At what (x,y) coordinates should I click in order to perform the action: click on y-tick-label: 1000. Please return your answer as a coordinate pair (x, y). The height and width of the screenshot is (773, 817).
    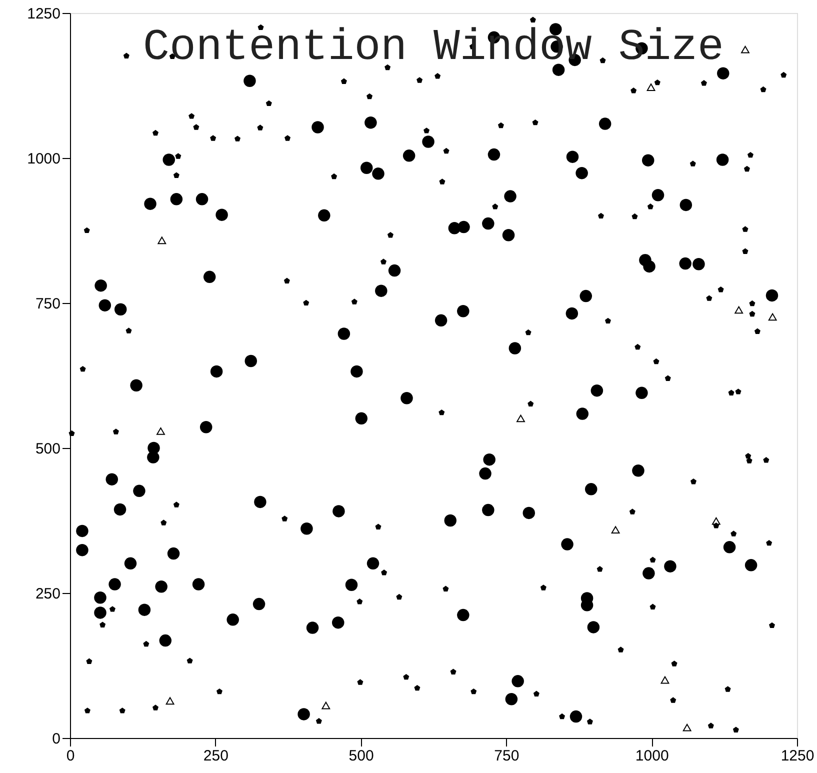
    Looking at the image, I should click on (43, 159).